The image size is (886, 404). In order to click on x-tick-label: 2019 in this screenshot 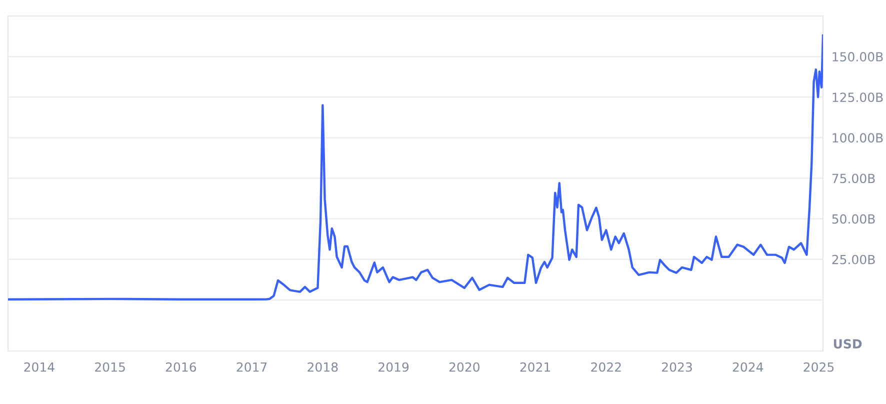, I will do `click(393, 367)`.